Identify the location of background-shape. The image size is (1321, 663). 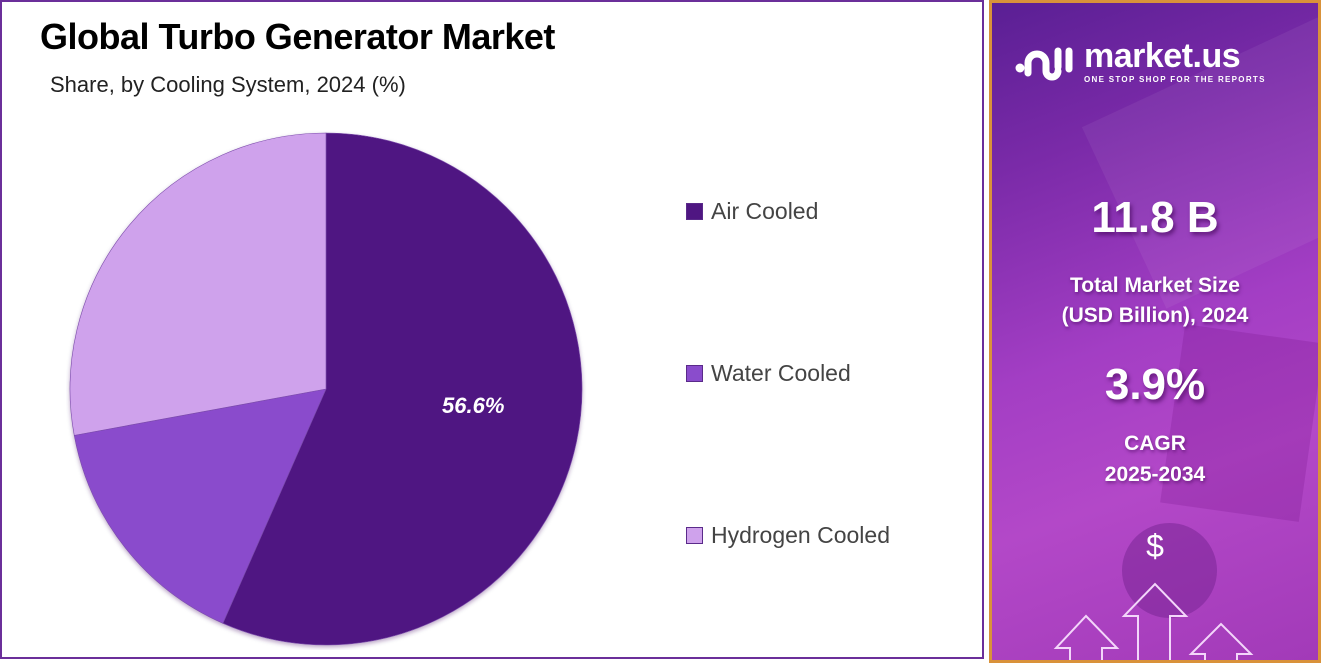
(1239, 423).